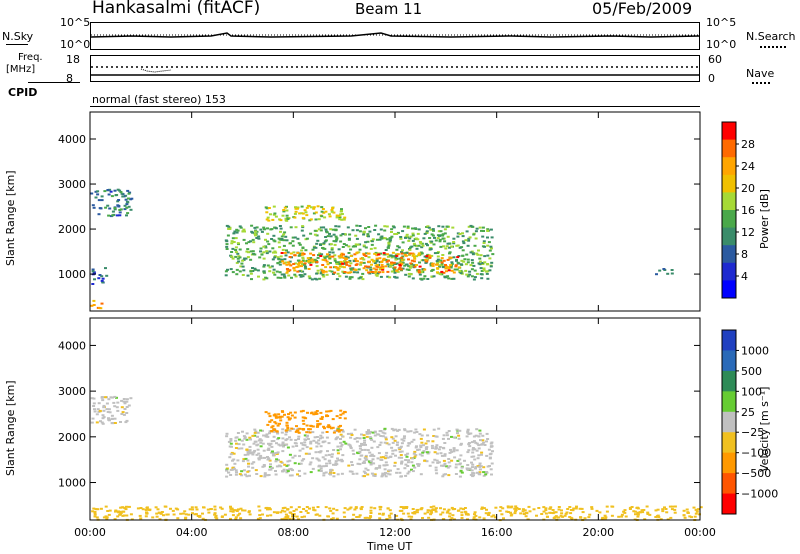  I want to click on colorbar-tick-label: 8, so click(744, 254).